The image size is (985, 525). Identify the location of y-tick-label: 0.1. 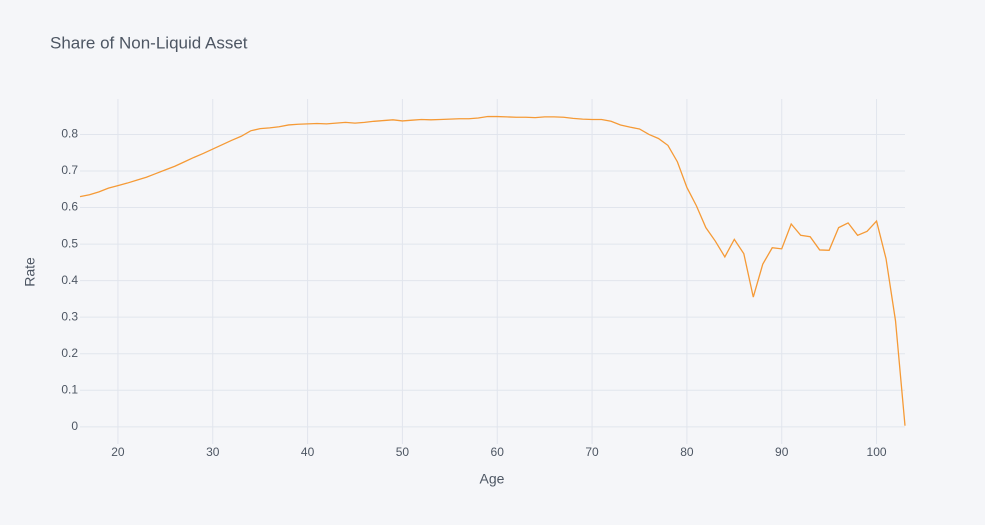
(69, 389).